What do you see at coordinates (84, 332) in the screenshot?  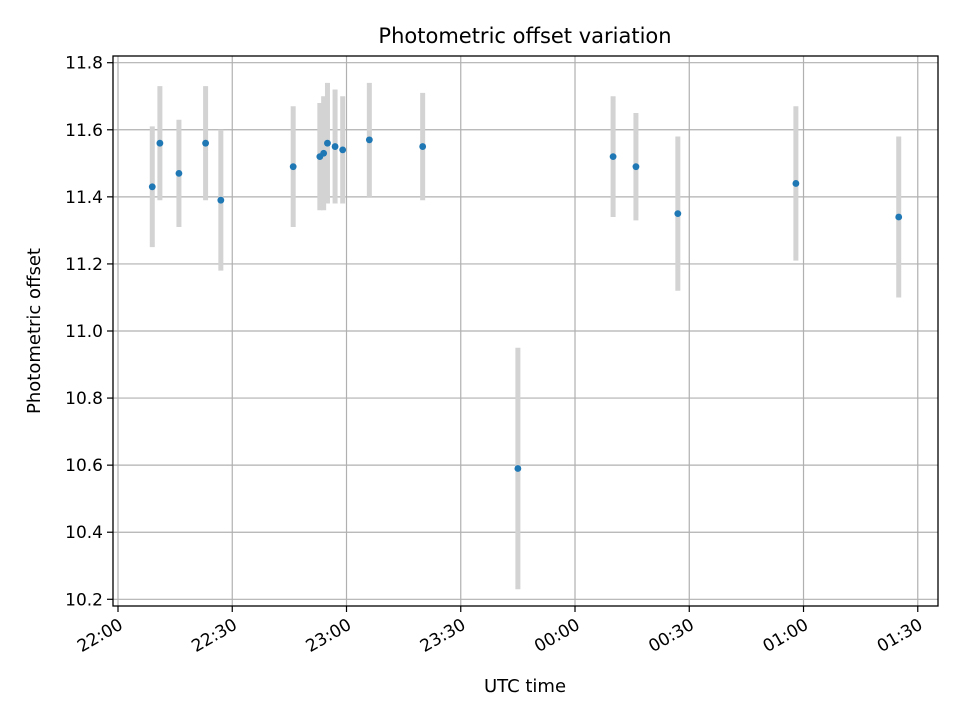 I see `y-tick-label: 11.0` at bounding box center [84, 332].